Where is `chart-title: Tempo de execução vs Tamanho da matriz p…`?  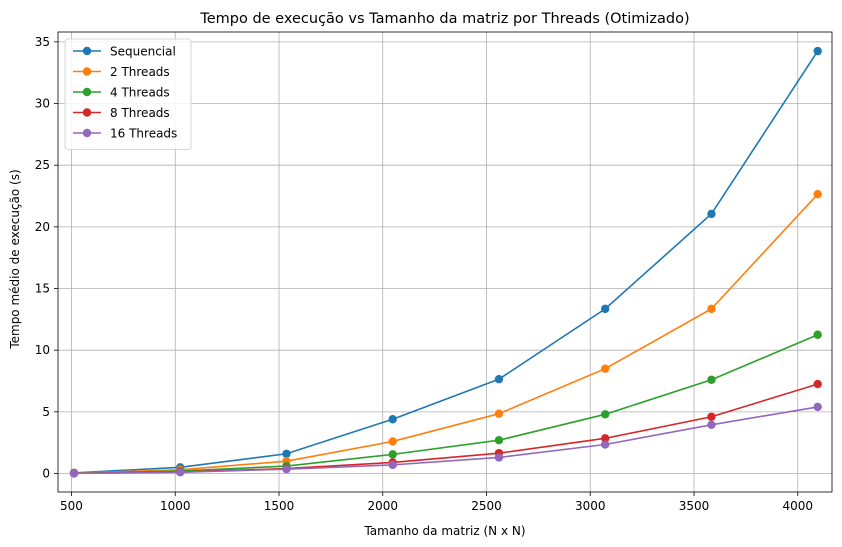
chart-title: Tempo de execução vs Tamanho da matriz p… is located at coordinates (444, 19).